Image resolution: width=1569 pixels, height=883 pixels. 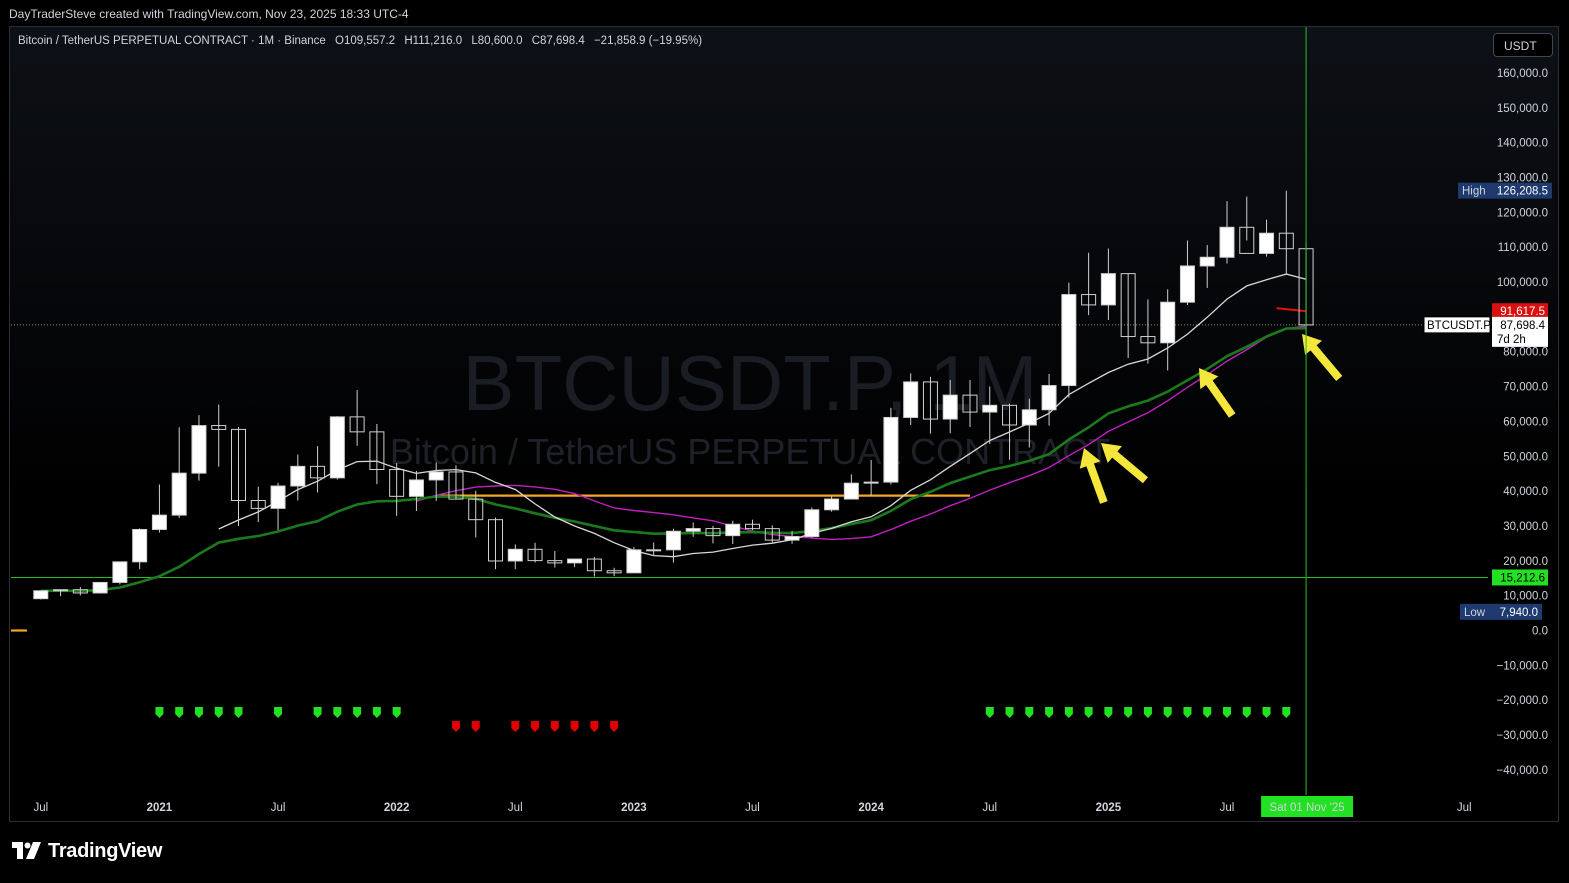 I want to click on symbol-tag-label: BTCUSDT.P, so click(x=1459, y=326).